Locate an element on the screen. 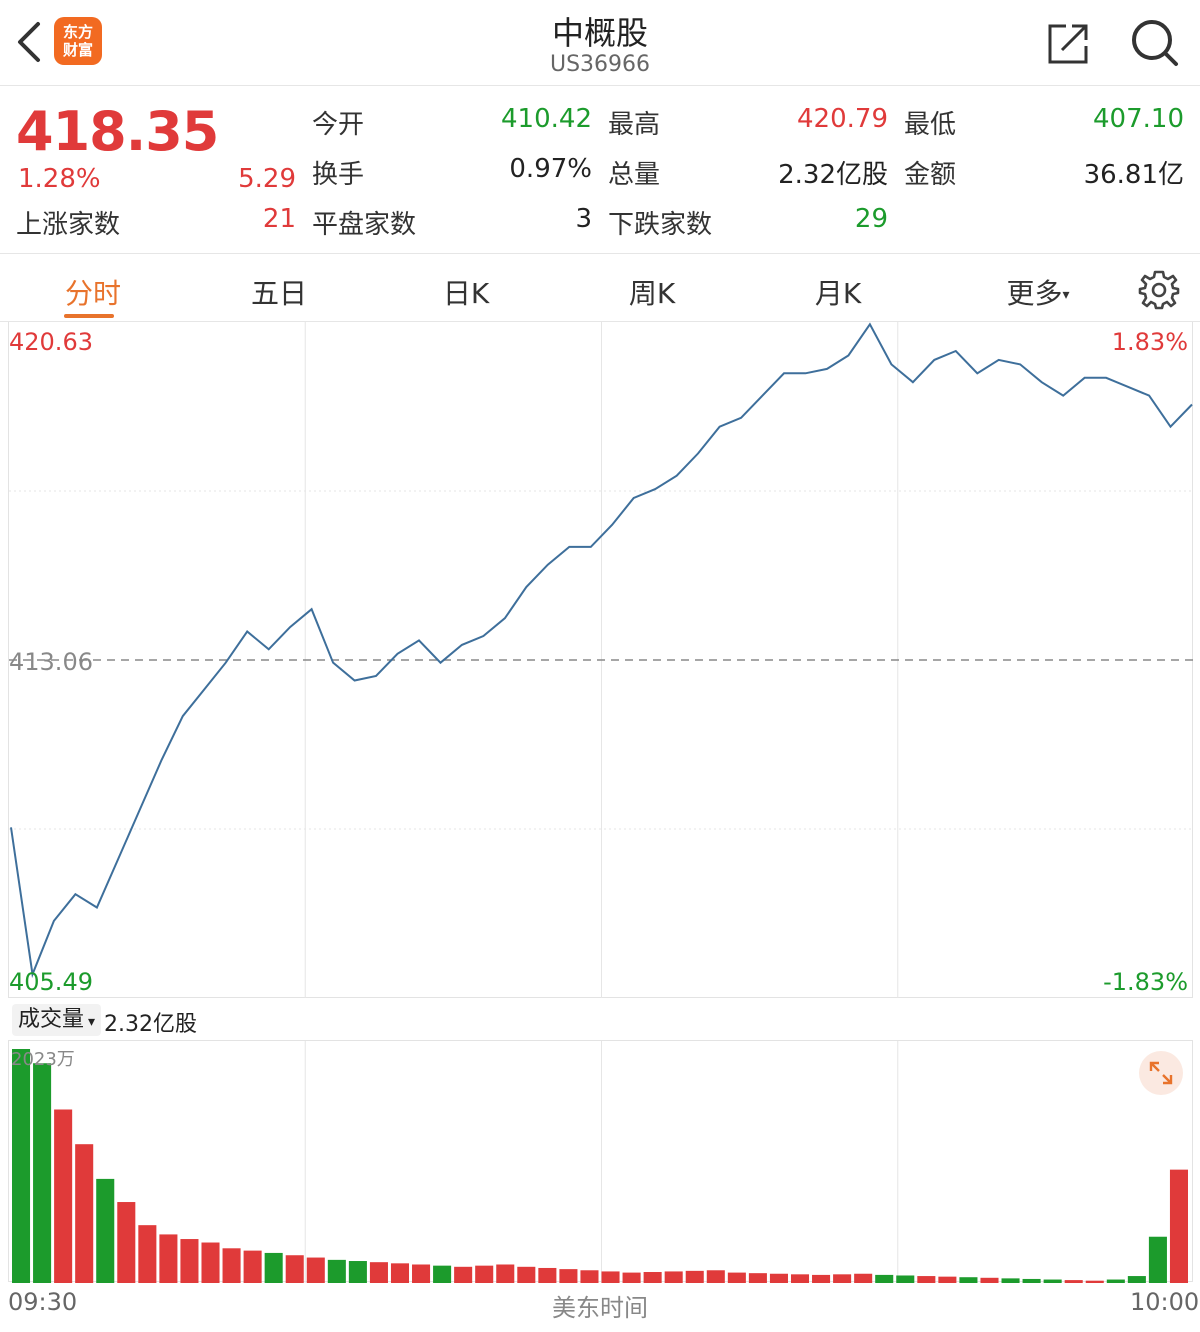 This screenshot has width=1200, height=1332. app-logo: 东方 财富 is located at coordinates (78, 41).